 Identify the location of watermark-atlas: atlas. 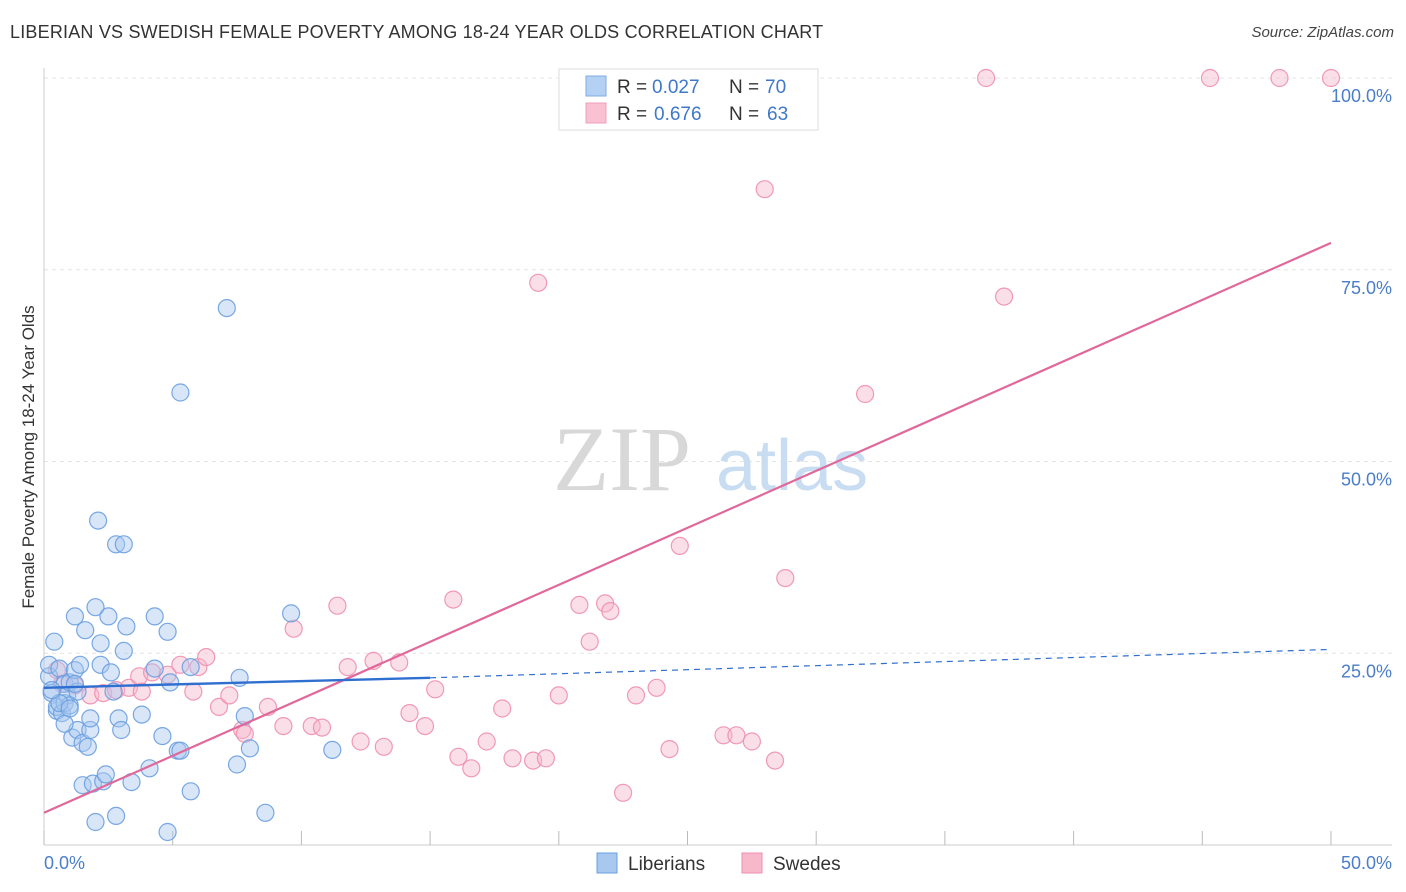
(792, 466).